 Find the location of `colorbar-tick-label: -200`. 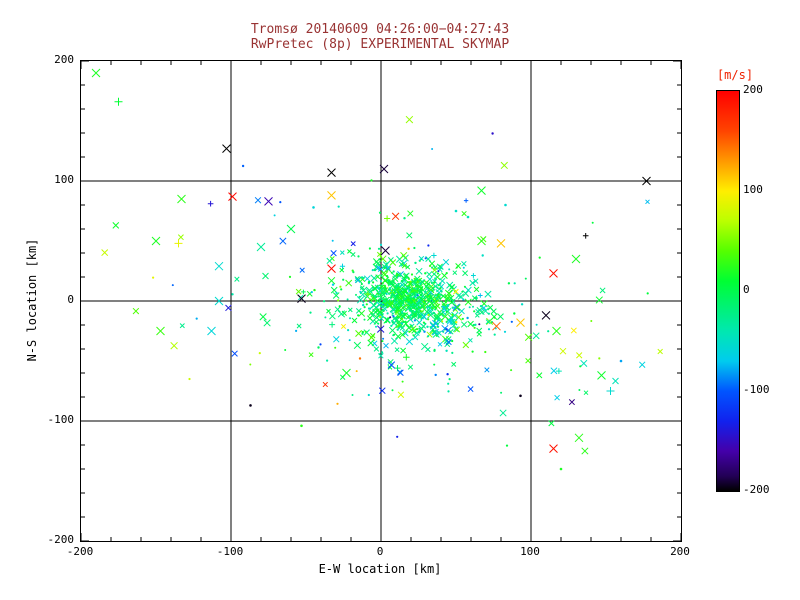

colorbar-tick-label: -200 is located at coordinates (756, 489).